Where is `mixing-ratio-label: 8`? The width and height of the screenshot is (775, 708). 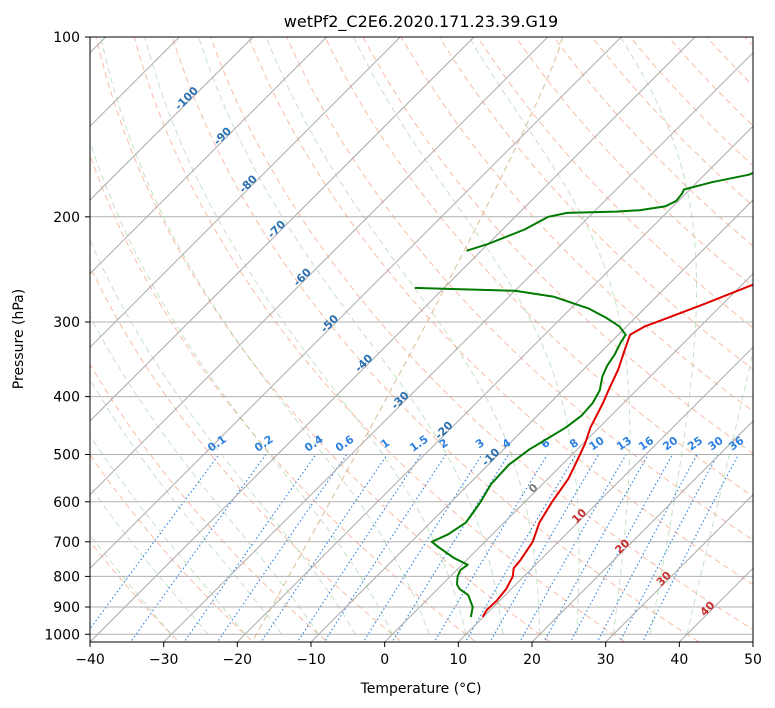 mixing-ratio-label: 8 is located at coordinates (574, 443).